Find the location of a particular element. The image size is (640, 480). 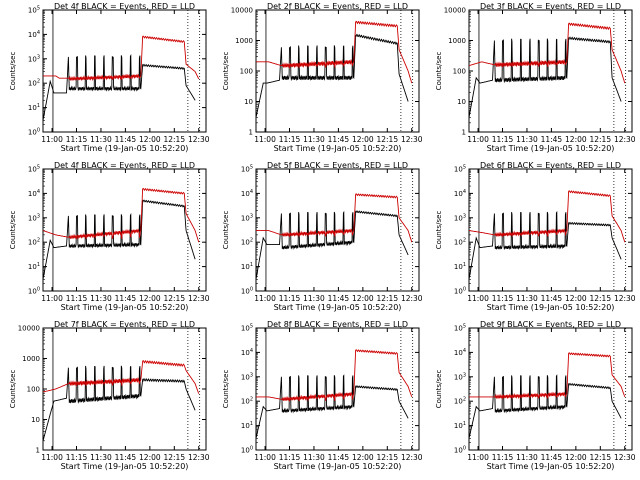

chart-title: Det 7f BLACK = Events, RED = LLD is located at coordinates (124, 324).